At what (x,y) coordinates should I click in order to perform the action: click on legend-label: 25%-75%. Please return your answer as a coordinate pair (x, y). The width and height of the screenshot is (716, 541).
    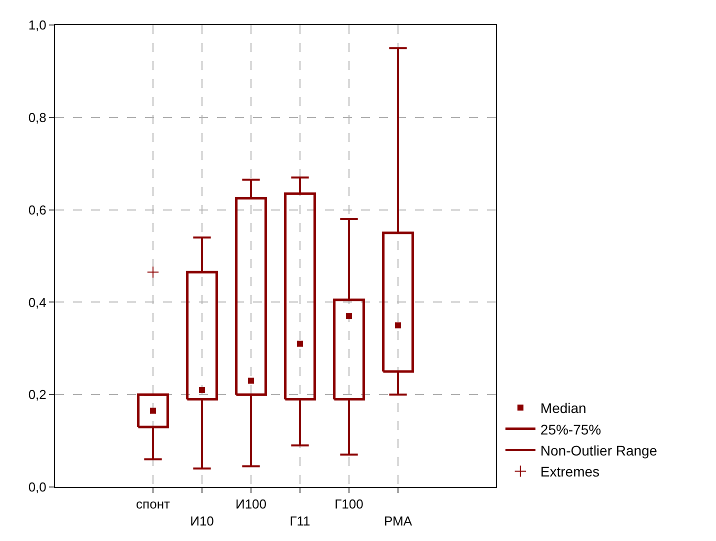
    Looking at the image, I should click on (571, 429).